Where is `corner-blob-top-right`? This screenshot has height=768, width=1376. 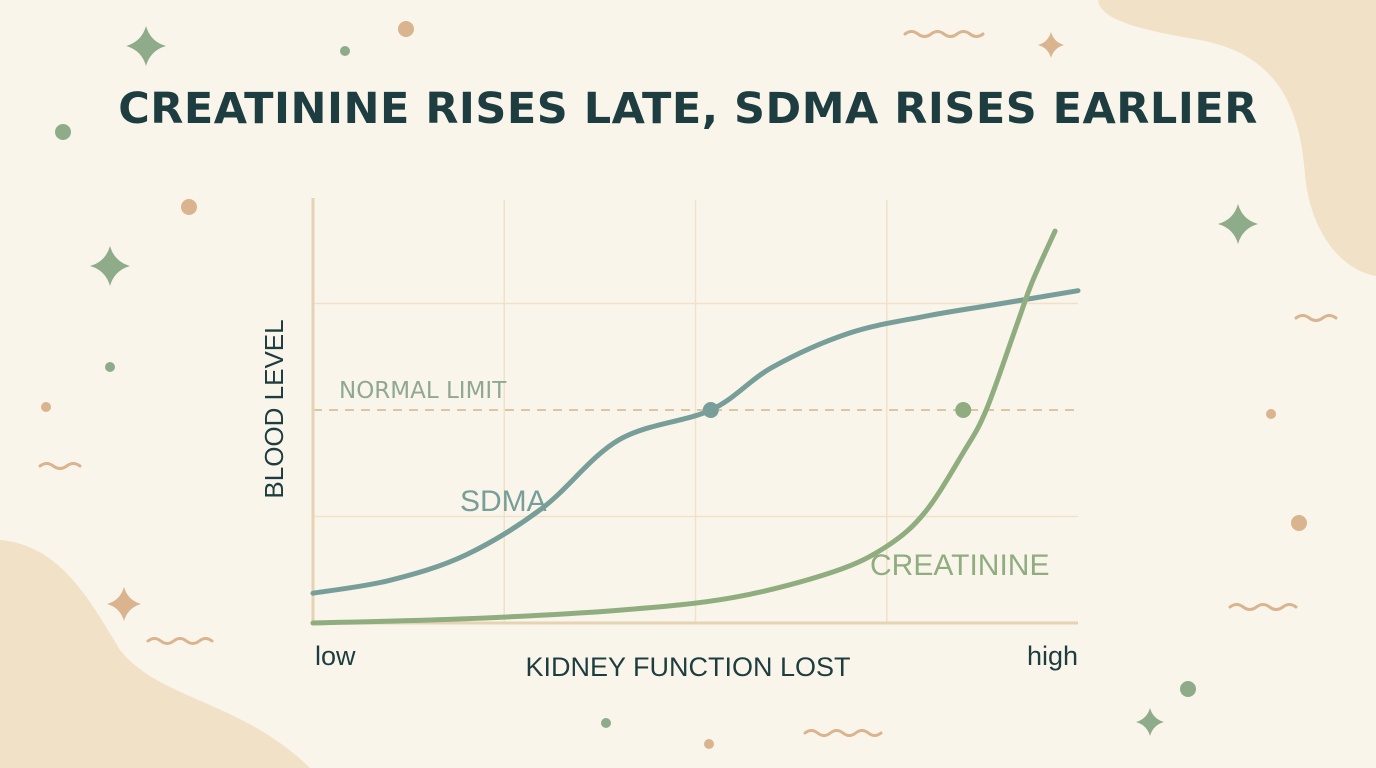
corner-blob-top-right is located at coordinates (1237, 138).